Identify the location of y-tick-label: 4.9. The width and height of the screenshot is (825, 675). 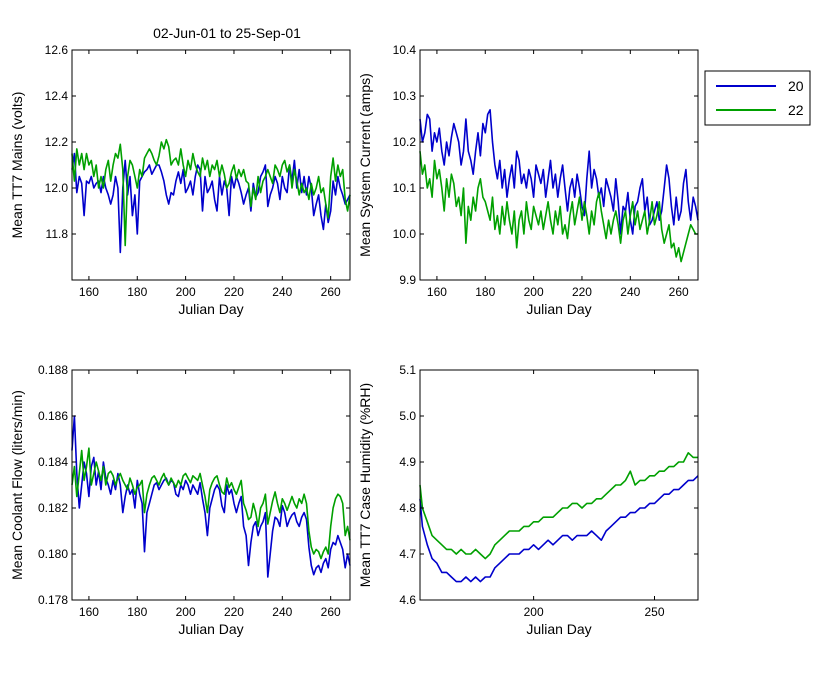
(407, 462).